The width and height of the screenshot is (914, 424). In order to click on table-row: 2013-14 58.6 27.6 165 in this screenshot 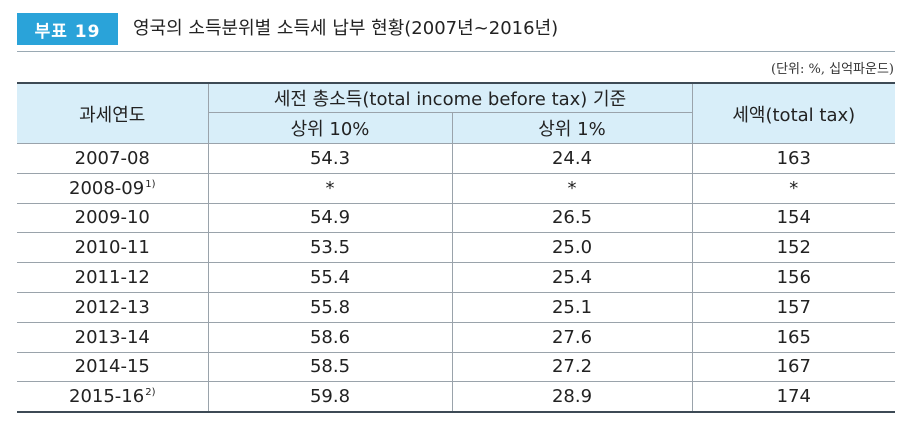, I will do `click(456, 337)`.